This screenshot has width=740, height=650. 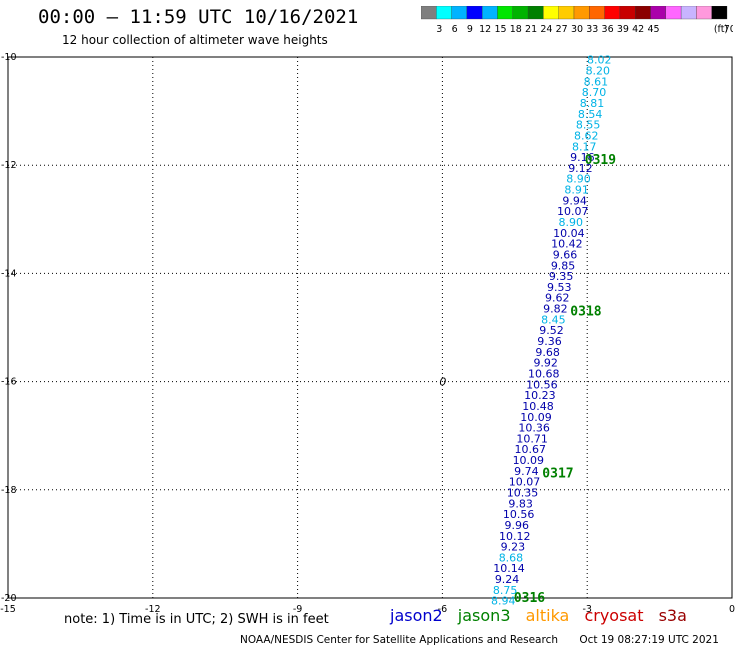 What do you see at coordinates (561, 276) in the screenshot?
I see `swh-data-label: 9.35` at bounding box center [561, 276].